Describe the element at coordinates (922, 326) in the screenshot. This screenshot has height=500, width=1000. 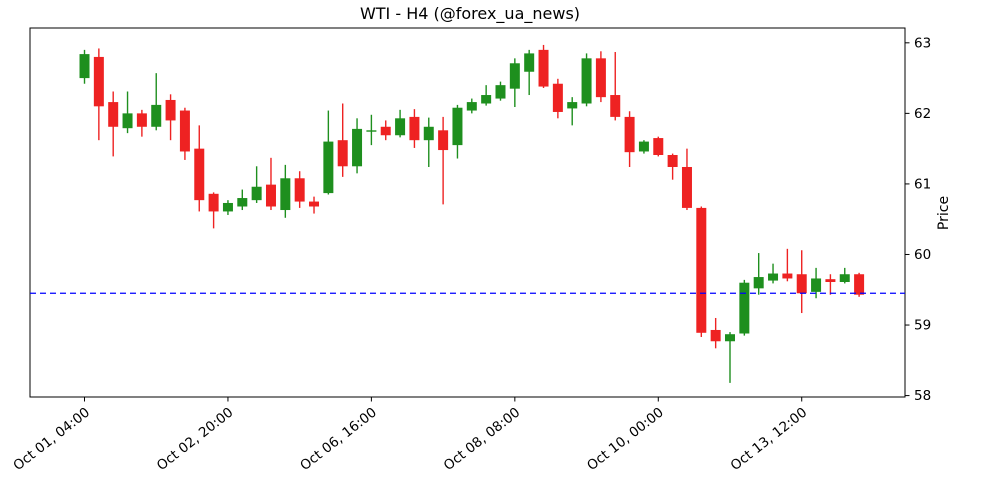
I see `y-tick-label: 59` at that location.